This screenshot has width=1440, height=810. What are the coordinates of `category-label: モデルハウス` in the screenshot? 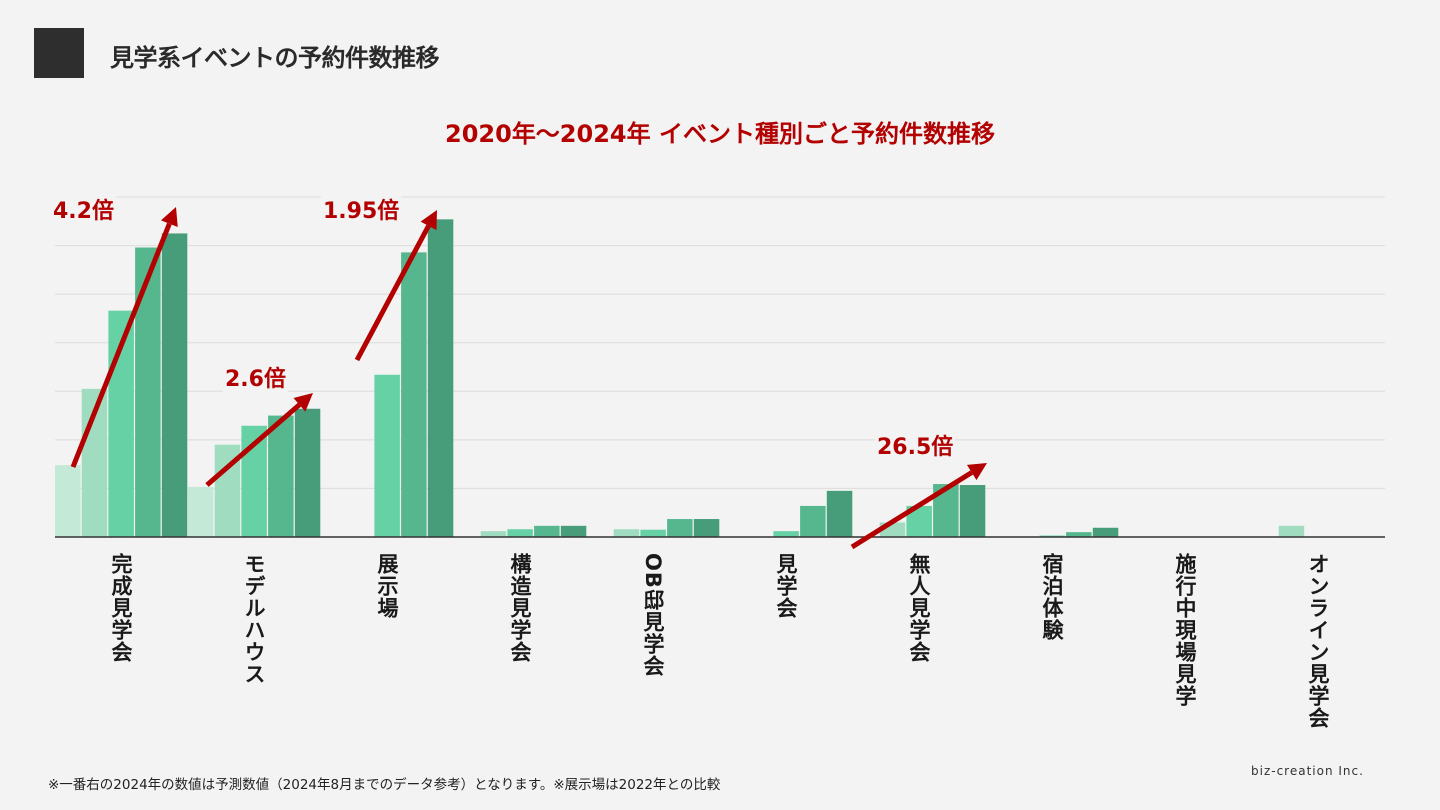 It's located at (254, 619).